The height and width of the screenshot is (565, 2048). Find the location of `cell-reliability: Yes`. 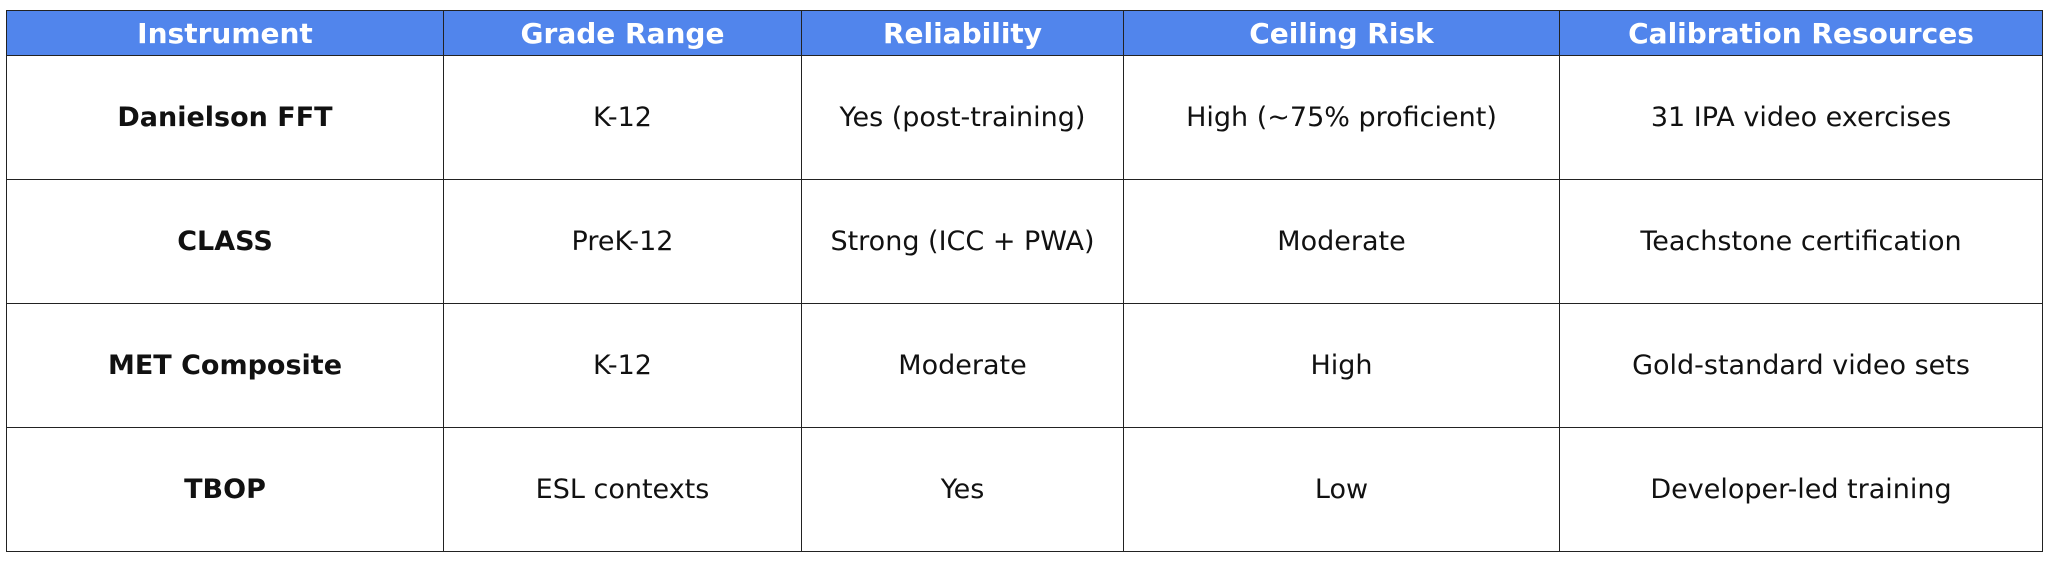

cell-reliability: Yes is located at coordinates (962, 489).